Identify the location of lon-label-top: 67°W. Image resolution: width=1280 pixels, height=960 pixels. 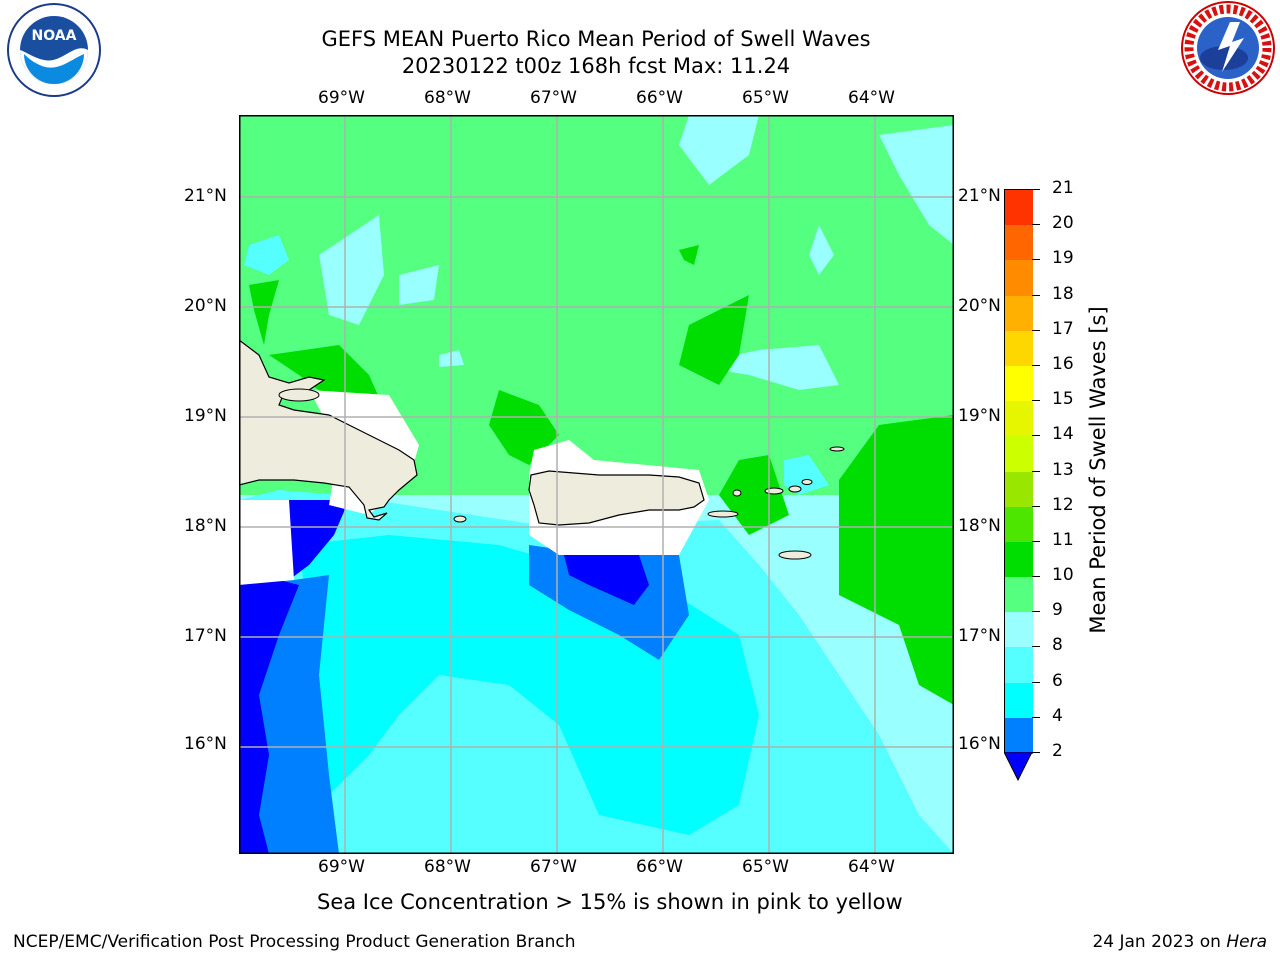
(553, 98).